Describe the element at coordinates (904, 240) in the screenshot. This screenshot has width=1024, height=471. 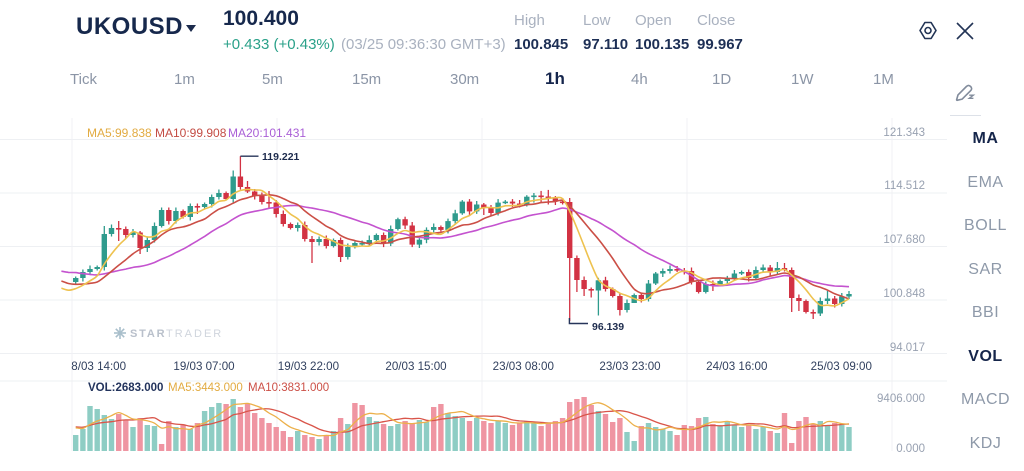
I see `svg-text: 107.680` at that location.